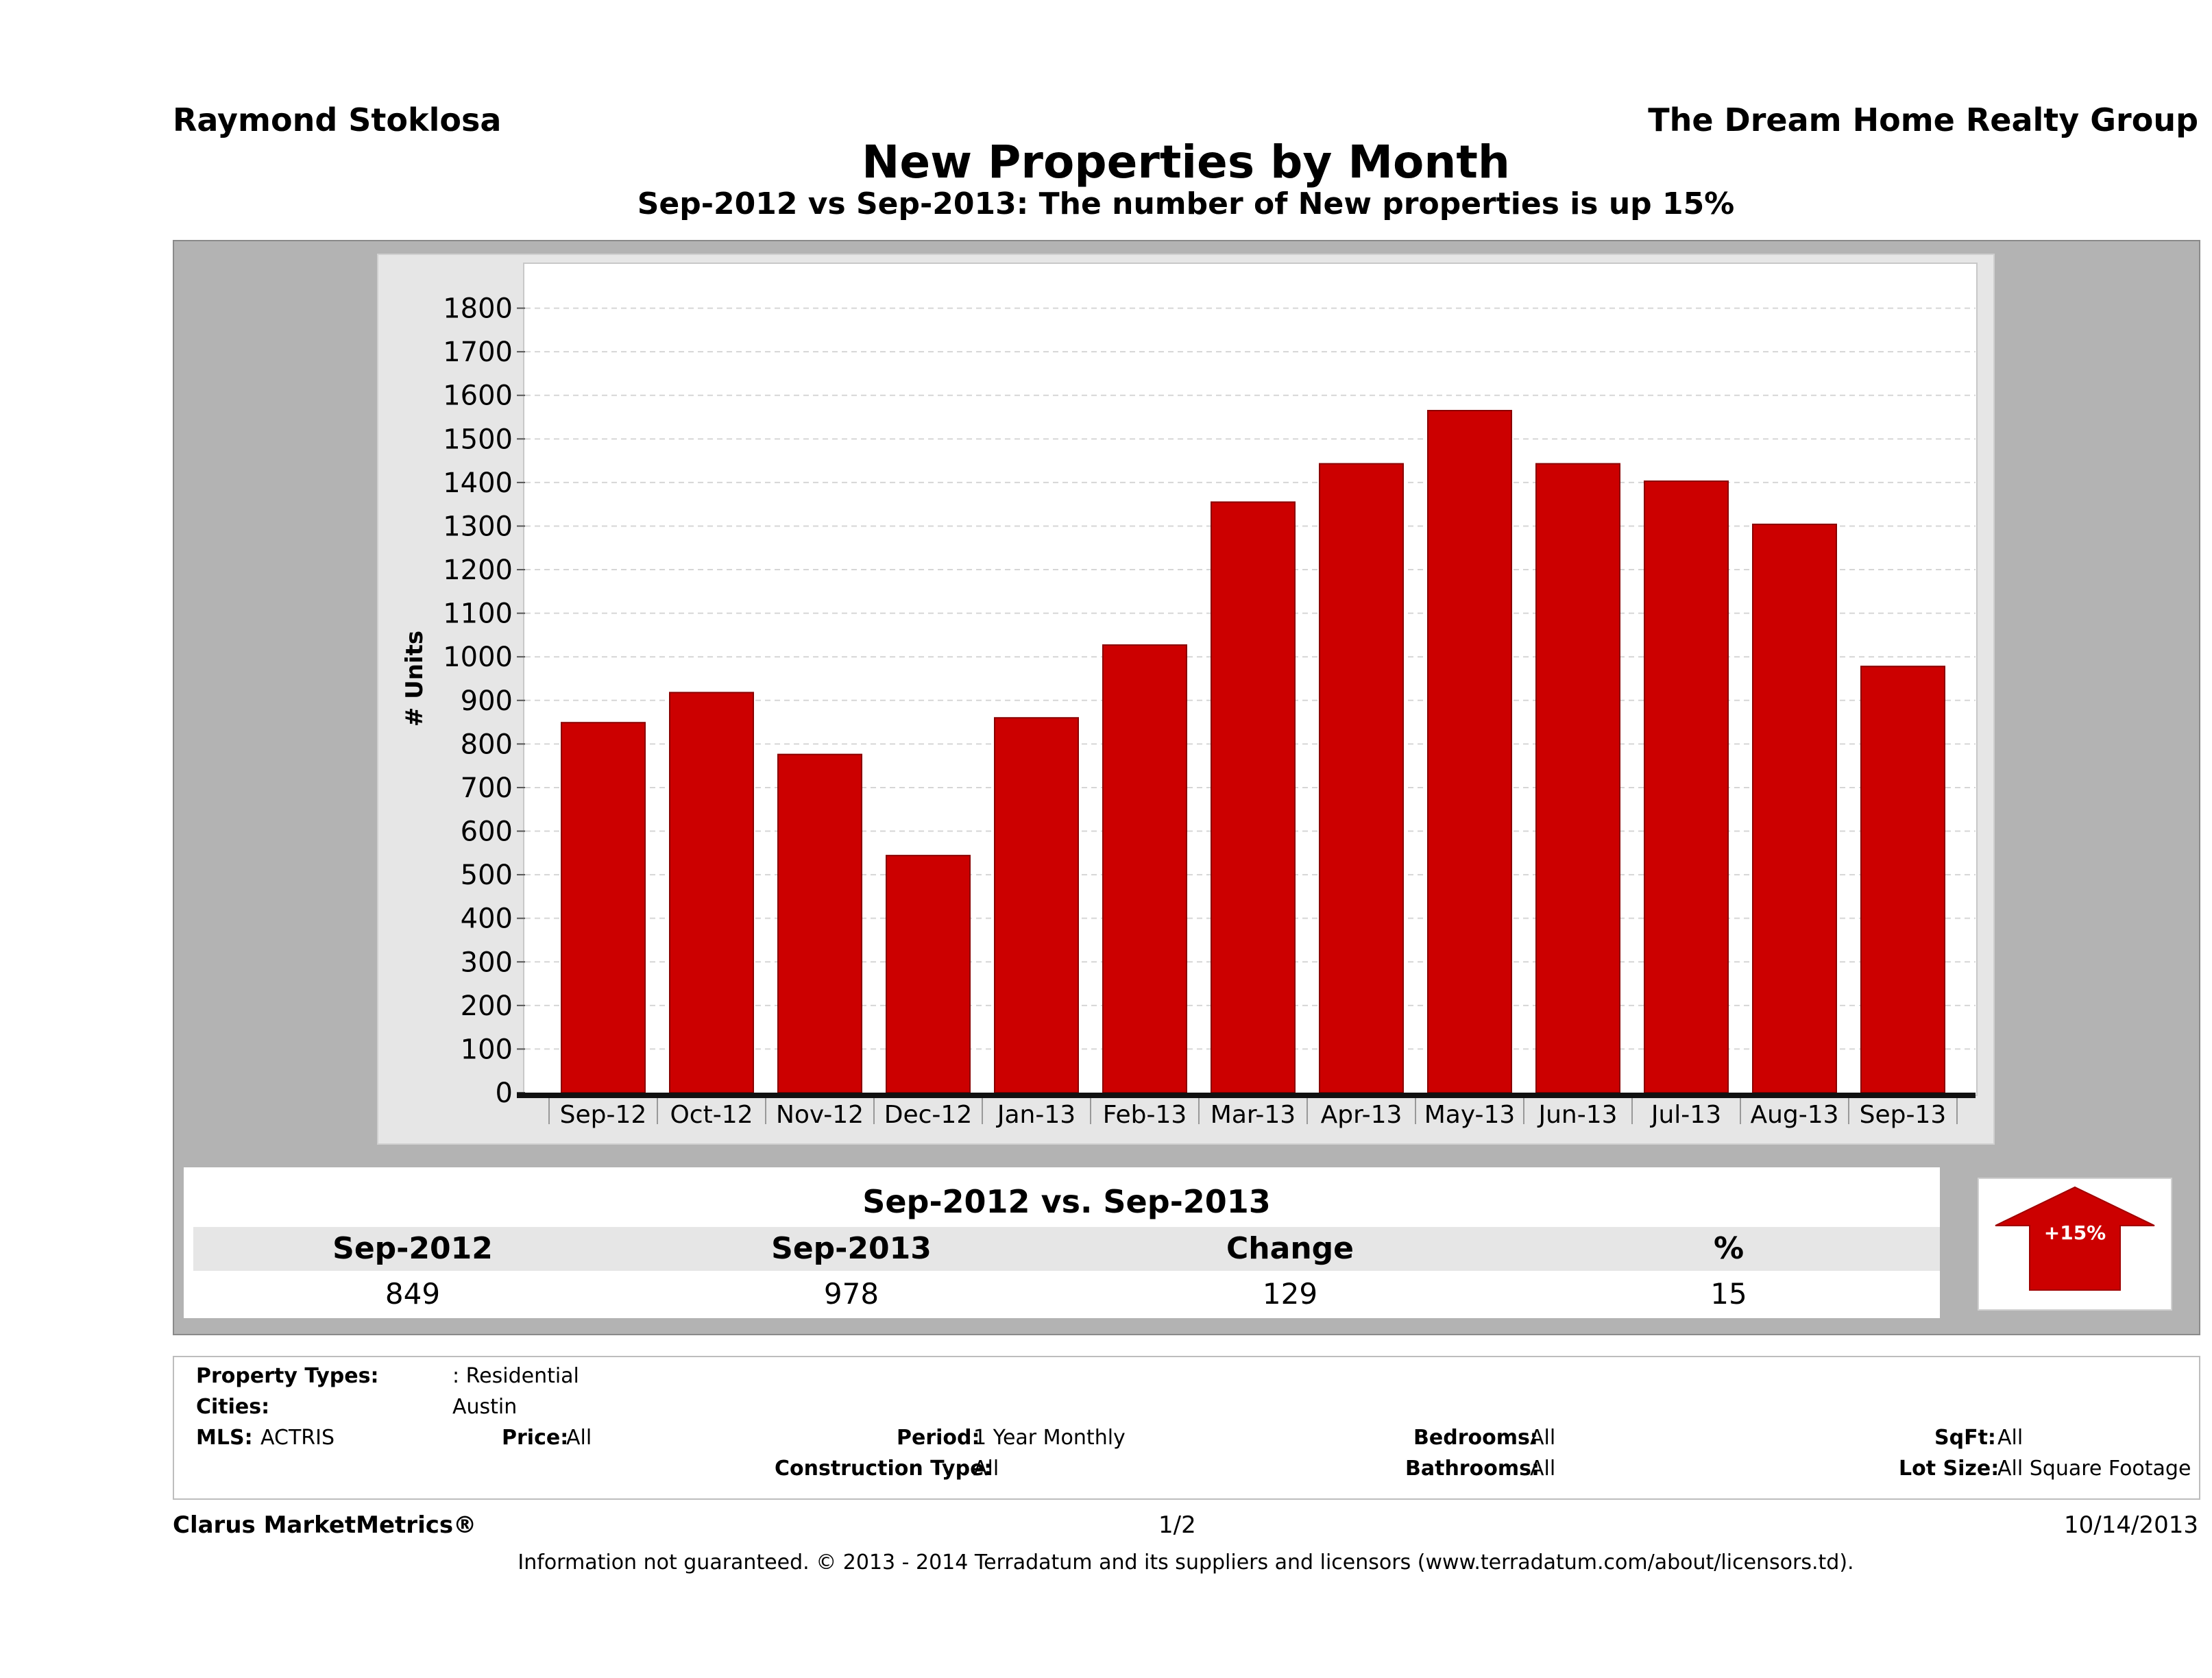 The width and height of the screenshot is (2212, 1678). Describe the element at coordinates (515, 1376) in the screenshot. I see `property-types-value: : Residential` at that location.